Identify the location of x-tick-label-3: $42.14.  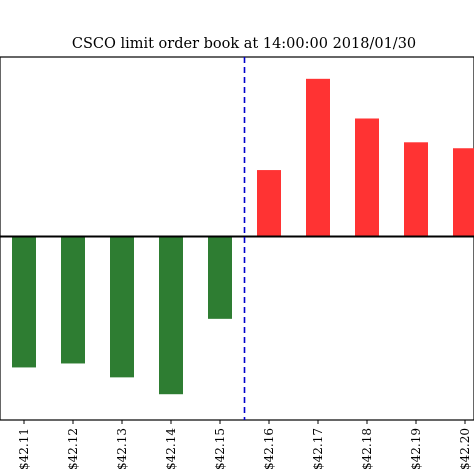
(171, 449).